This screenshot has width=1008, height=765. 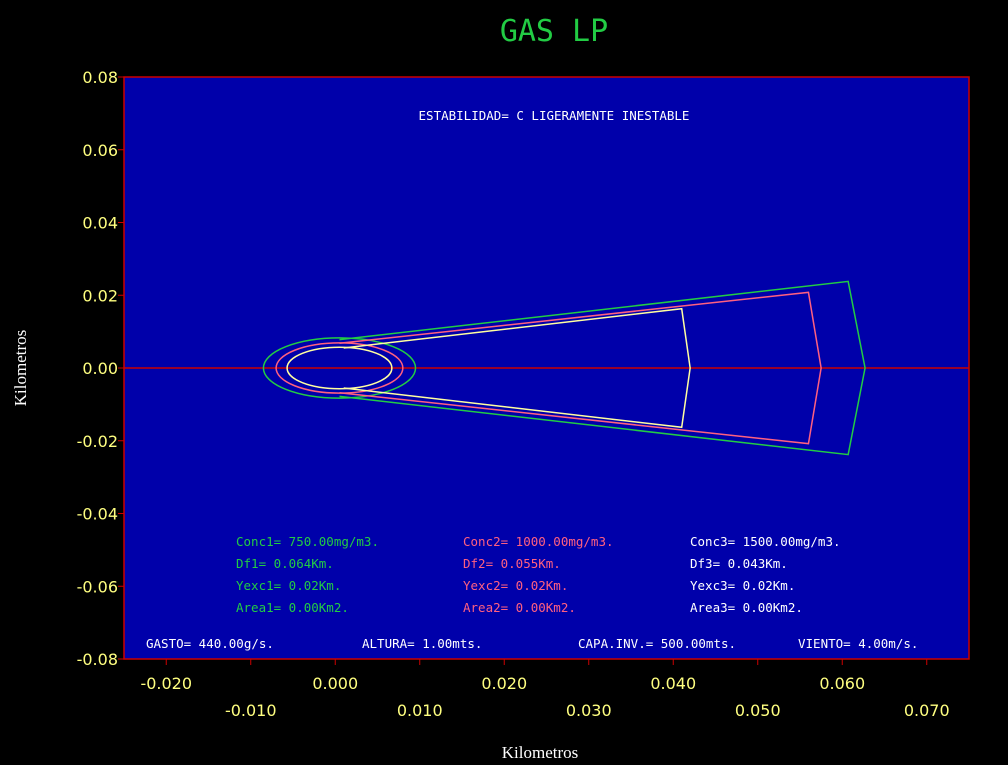 What do you see at coordinates (100, 295) in the screenshot?
I see `y-tick-label: 0.02` at bounding box center [100, 295].